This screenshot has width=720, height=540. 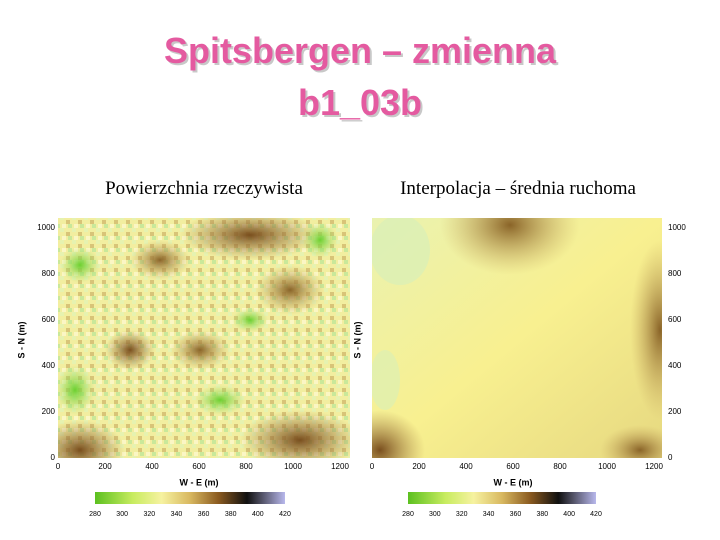 I want to click on title: Spitsbergen – zmienna, so click(x=360, y=50).